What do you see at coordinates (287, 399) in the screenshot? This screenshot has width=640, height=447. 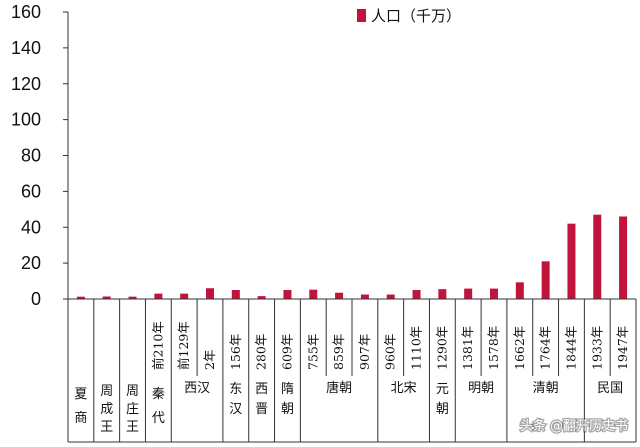 I see `dynasty-label: 隋朝` at bounding box center [287, 399].